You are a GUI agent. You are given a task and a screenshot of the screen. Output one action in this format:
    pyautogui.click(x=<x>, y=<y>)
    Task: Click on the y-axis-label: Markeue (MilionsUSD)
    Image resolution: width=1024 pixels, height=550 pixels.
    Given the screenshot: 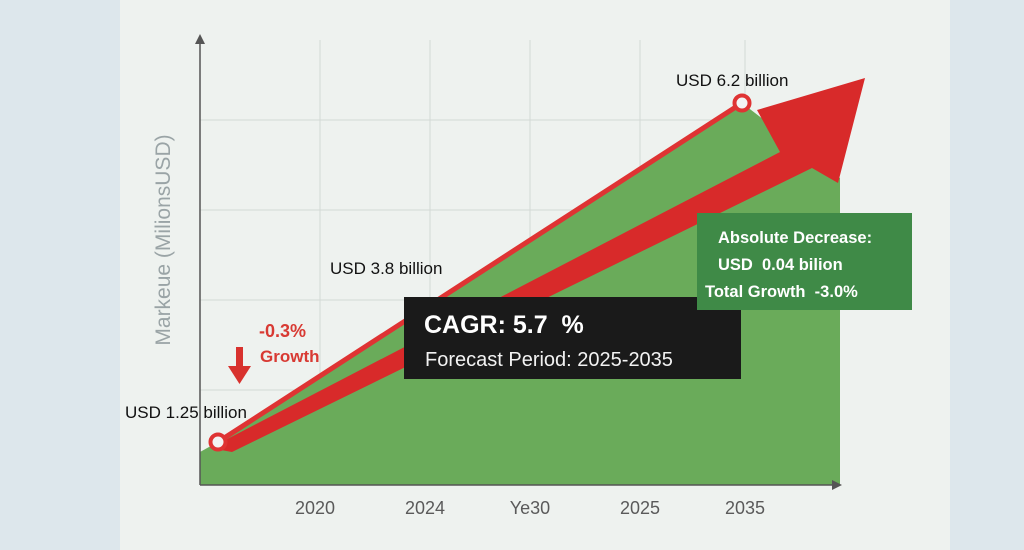 What is the action you would take?
    pyautogui.click(x=163, y=239)
    